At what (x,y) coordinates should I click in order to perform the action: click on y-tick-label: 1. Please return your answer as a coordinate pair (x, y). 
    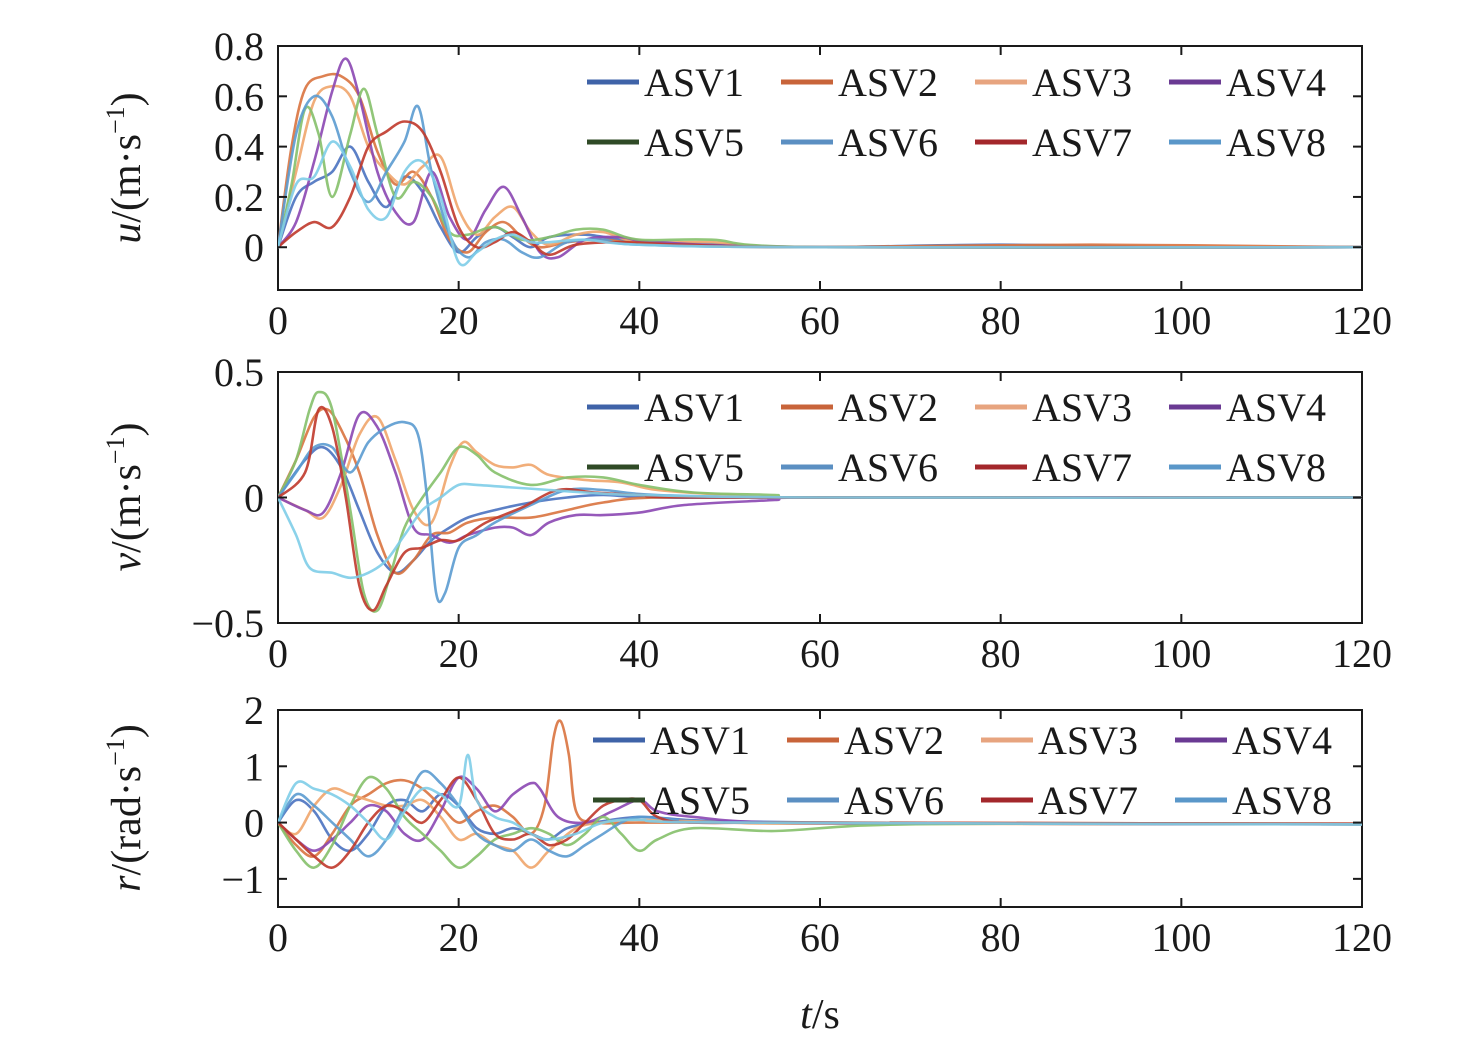
    Looking at the image, I should click on (254, 766).